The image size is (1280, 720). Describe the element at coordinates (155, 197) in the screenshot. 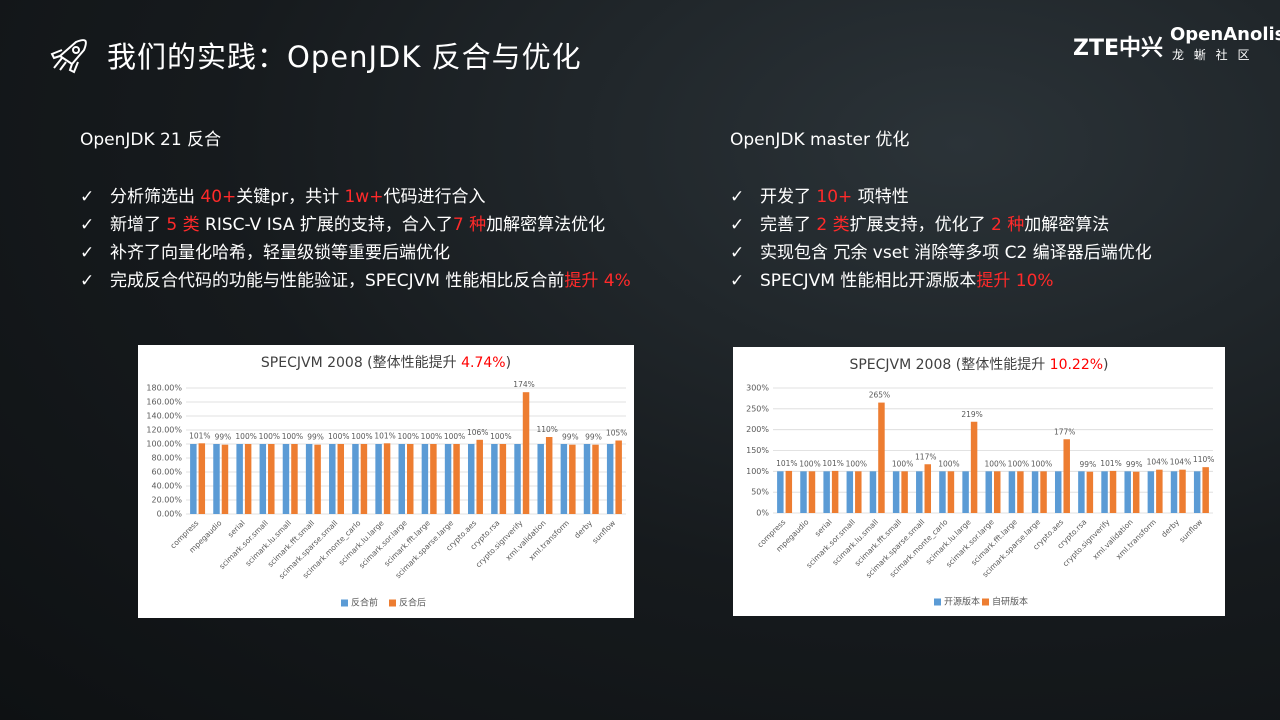

I see `bullet-text: 分析筛选出` at that location.